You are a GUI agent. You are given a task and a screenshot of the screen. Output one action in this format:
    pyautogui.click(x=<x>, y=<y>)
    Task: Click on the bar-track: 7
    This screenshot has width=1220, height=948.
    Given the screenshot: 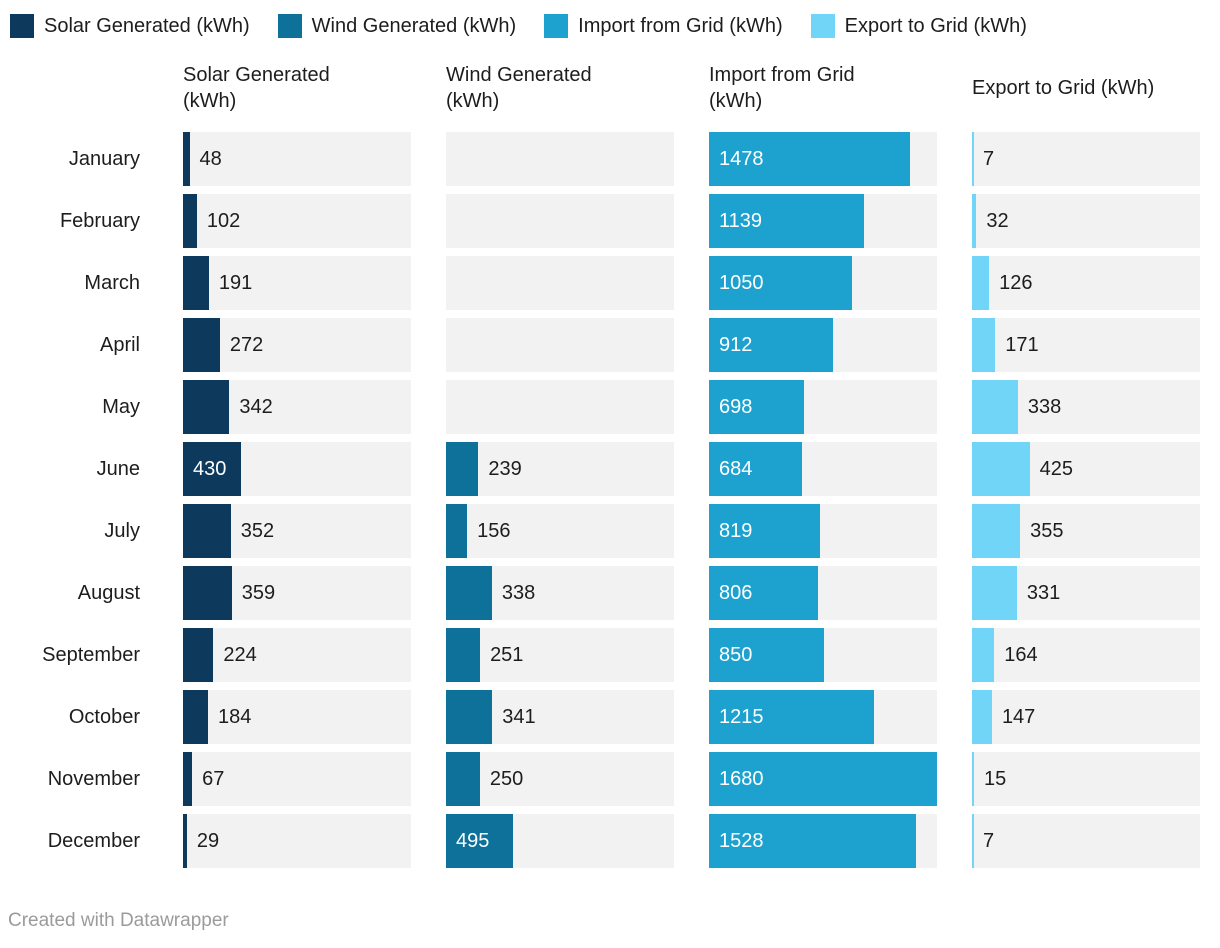 What is the action you would take?
    pyautogui.click(x=1086, y=841)
    